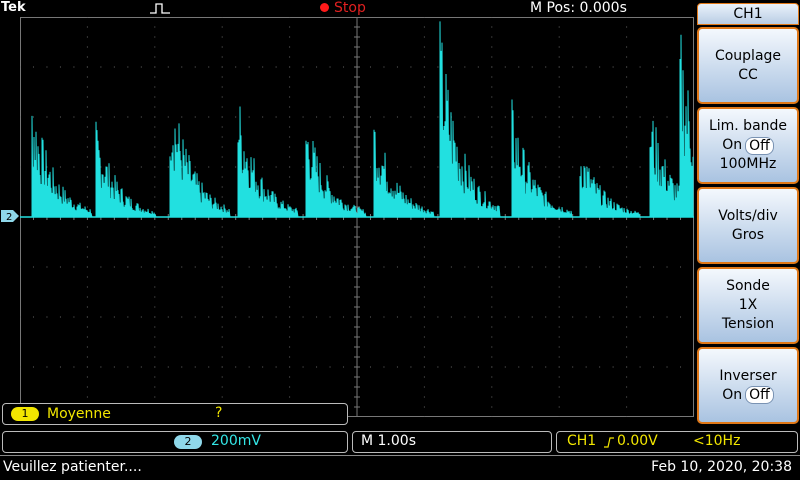 This screenshot has height=480, width=800. Describe the element at coordinates (748, 286) in the screenshot. I see `probe-label: Sonde` at that location.